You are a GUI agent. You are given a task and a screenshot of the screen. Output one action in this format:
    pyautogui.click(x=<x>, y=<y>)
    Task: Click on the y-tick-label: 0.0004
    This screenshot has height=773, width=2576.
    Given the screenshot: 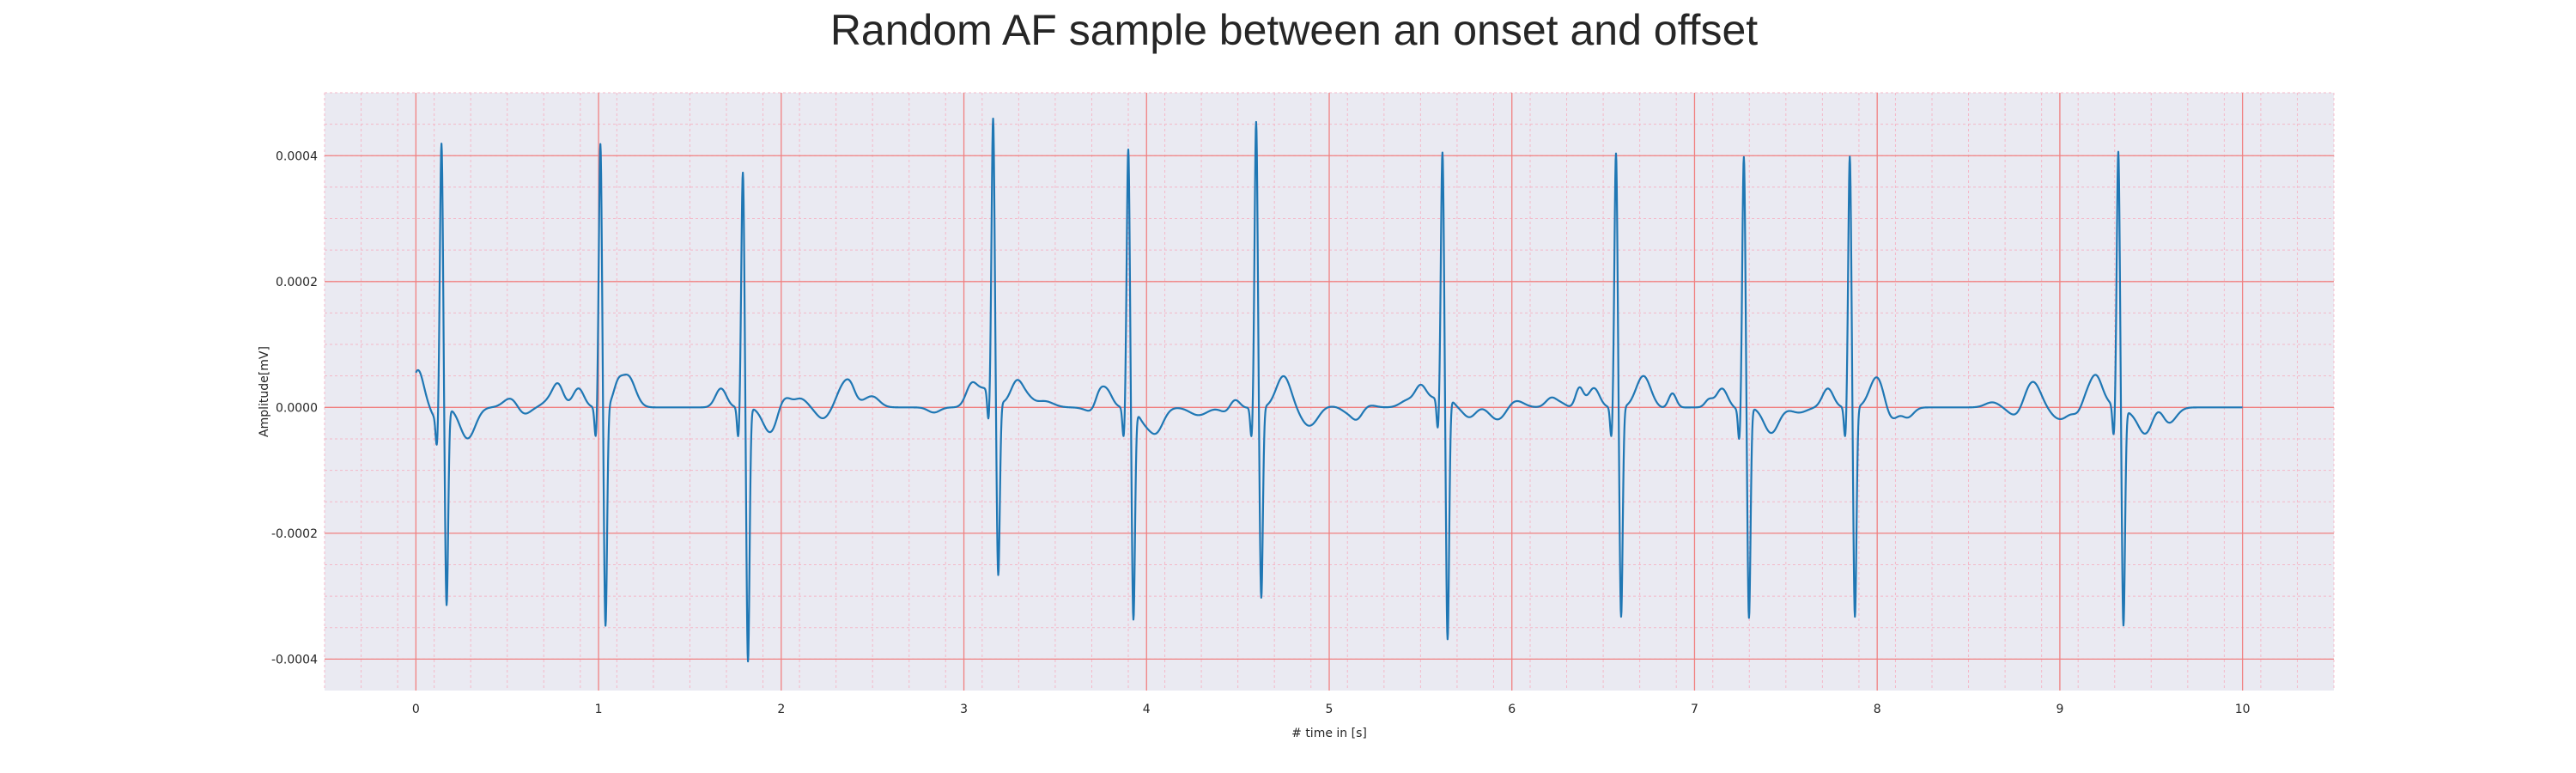 What is the action you would take?
    pyautogui.click(x=297, y=156)
    